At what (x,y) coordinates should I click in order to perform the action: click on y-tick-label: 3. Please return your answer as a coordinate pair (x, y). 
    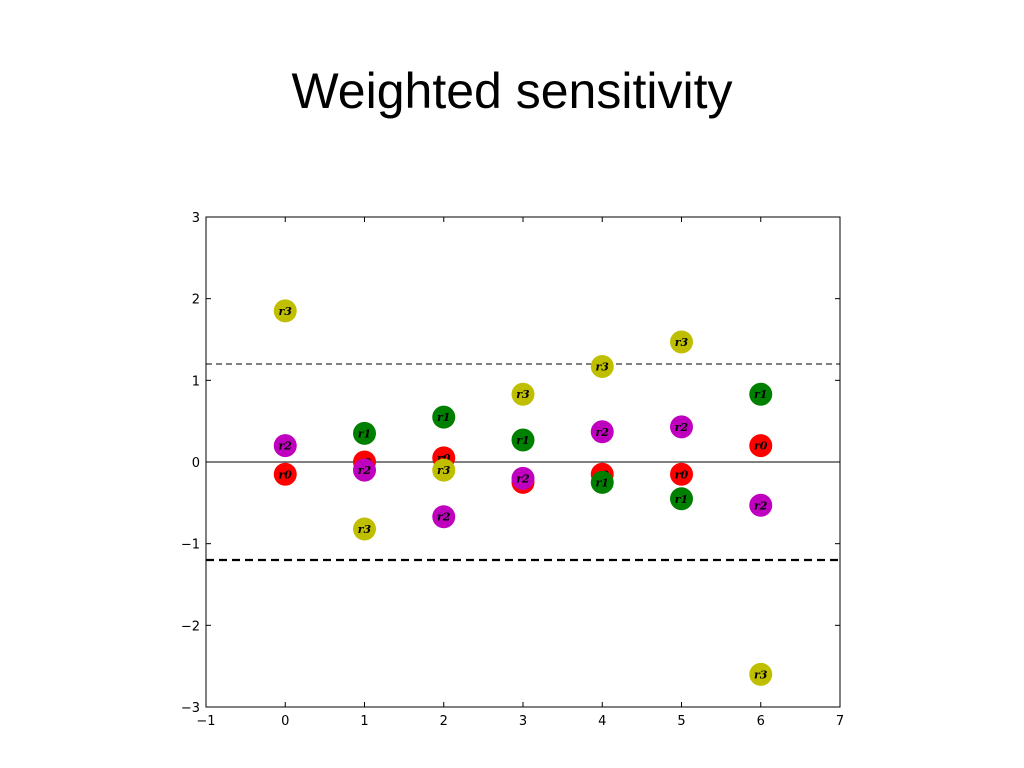
    Looking at the image, I should click on (196, 218).